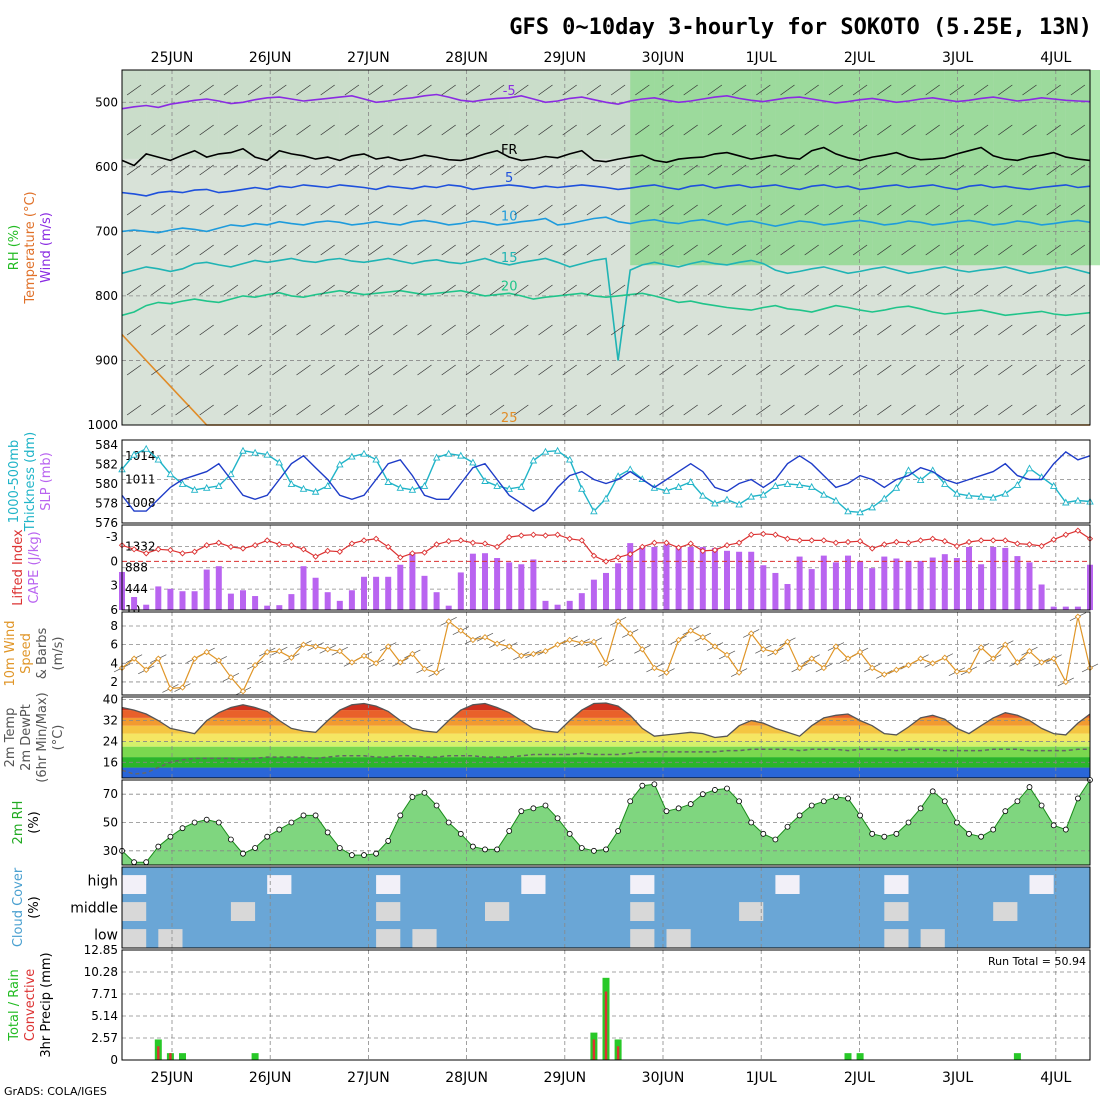  Describe the element at coordinates (14, 247) in the screenshot. I see `axis-label: RH (%)` at that location.